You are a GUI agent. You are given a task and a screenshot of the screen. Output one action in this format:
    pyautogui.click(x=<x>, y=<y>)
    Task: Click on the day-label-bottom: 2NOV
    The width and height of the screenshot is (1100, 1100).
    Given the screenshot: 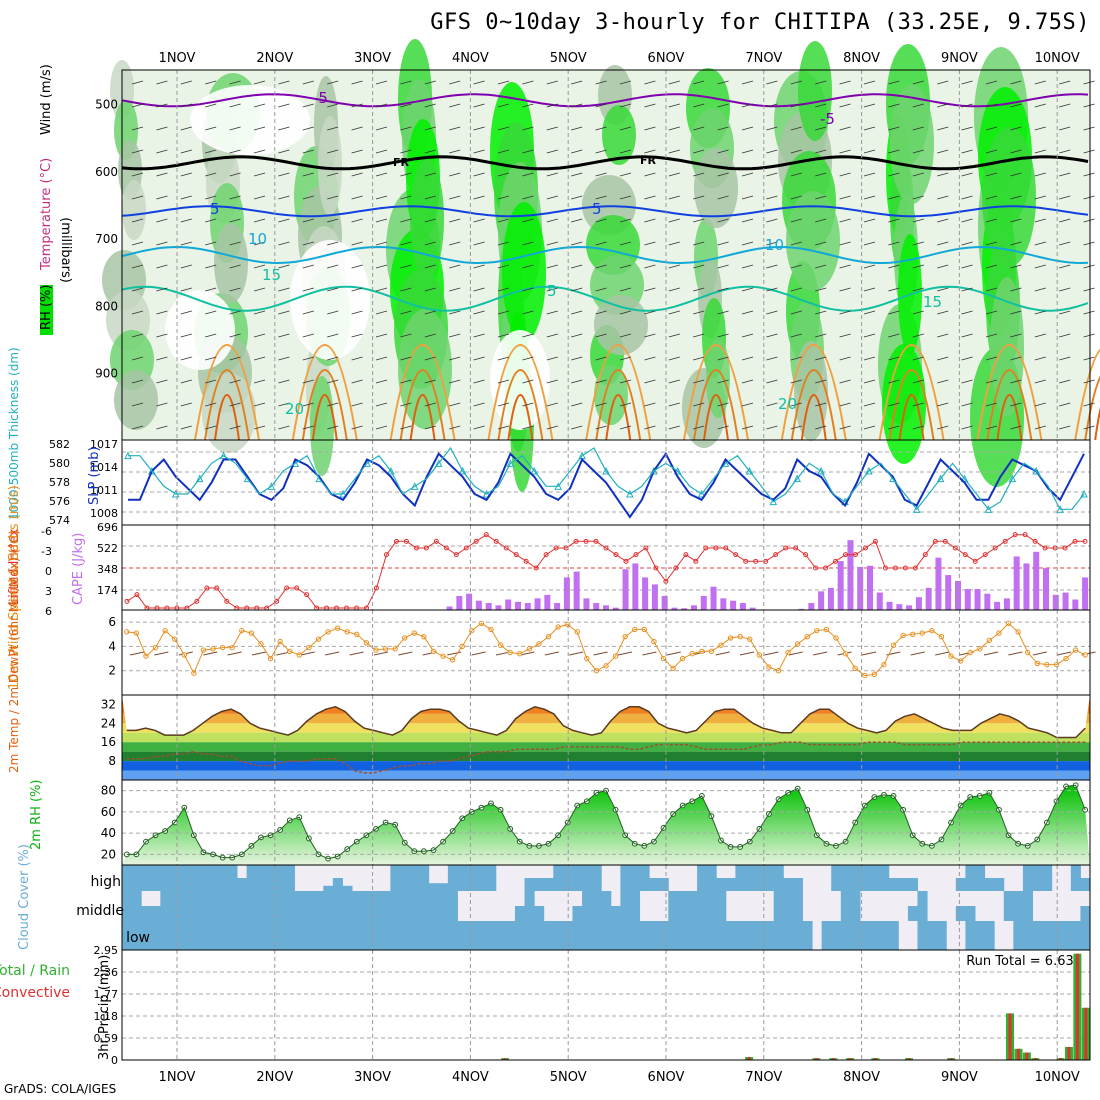 What is the action you would take?
    pyautogui.click(x=274, y=1077)
    